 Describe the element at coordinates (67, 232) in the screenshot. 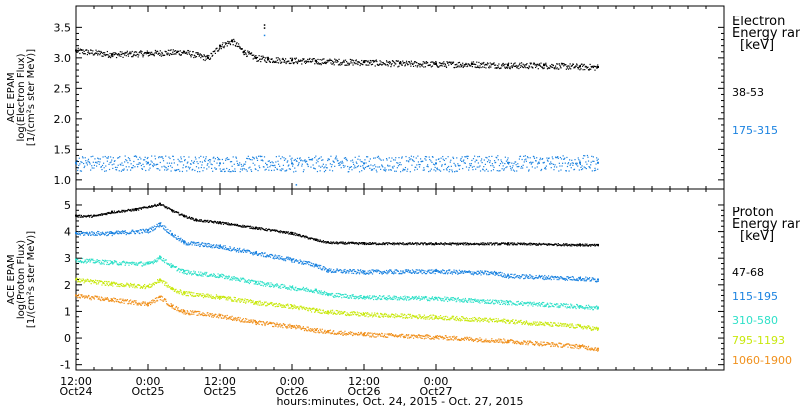

I see `proton-ytick-label: 4` at that location.